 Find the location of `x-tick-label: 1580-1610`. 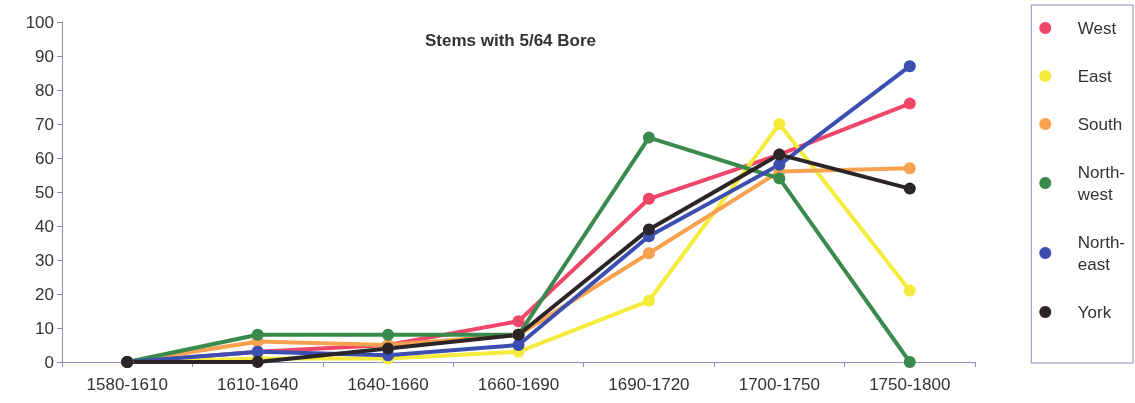

x-tick-label: 1580-1610 is located at coordinates (127, 384).